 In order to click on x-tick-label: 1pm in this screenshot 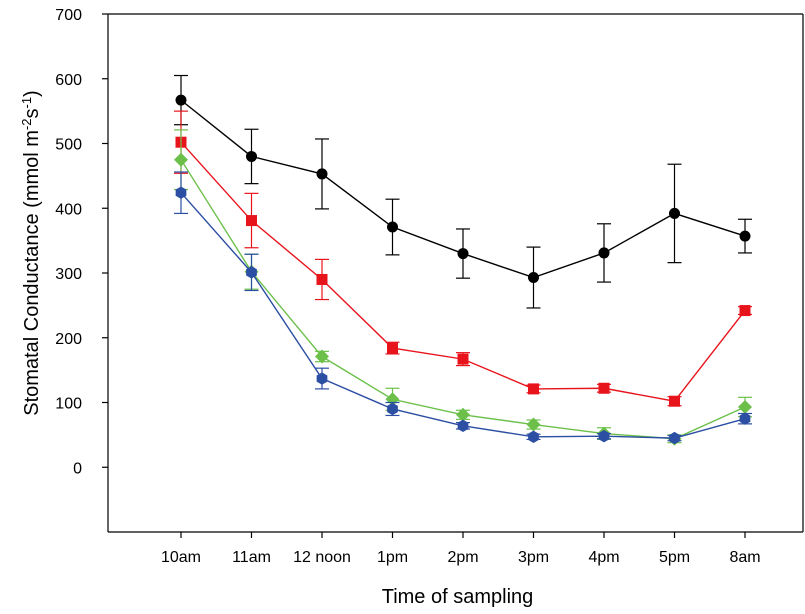, I will do `click(392, 557)`.